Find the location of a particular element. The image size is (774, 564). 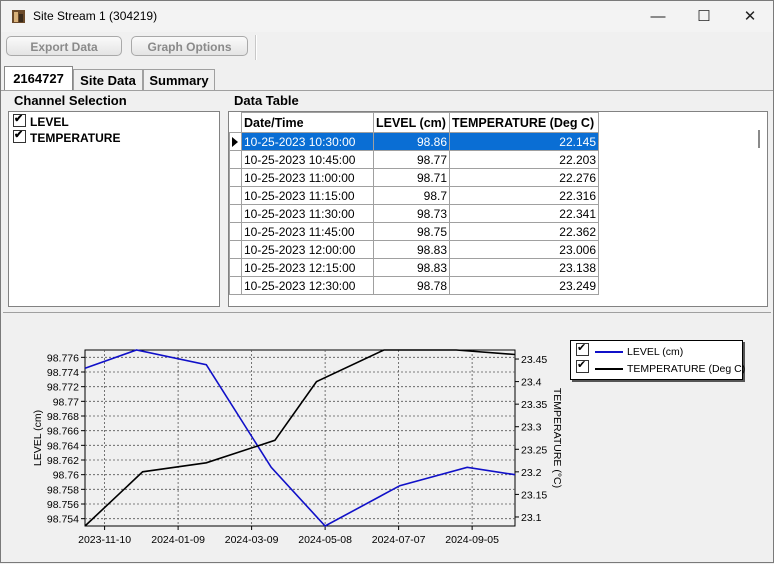

minimize-button: — is located at coordinates (658, 16).